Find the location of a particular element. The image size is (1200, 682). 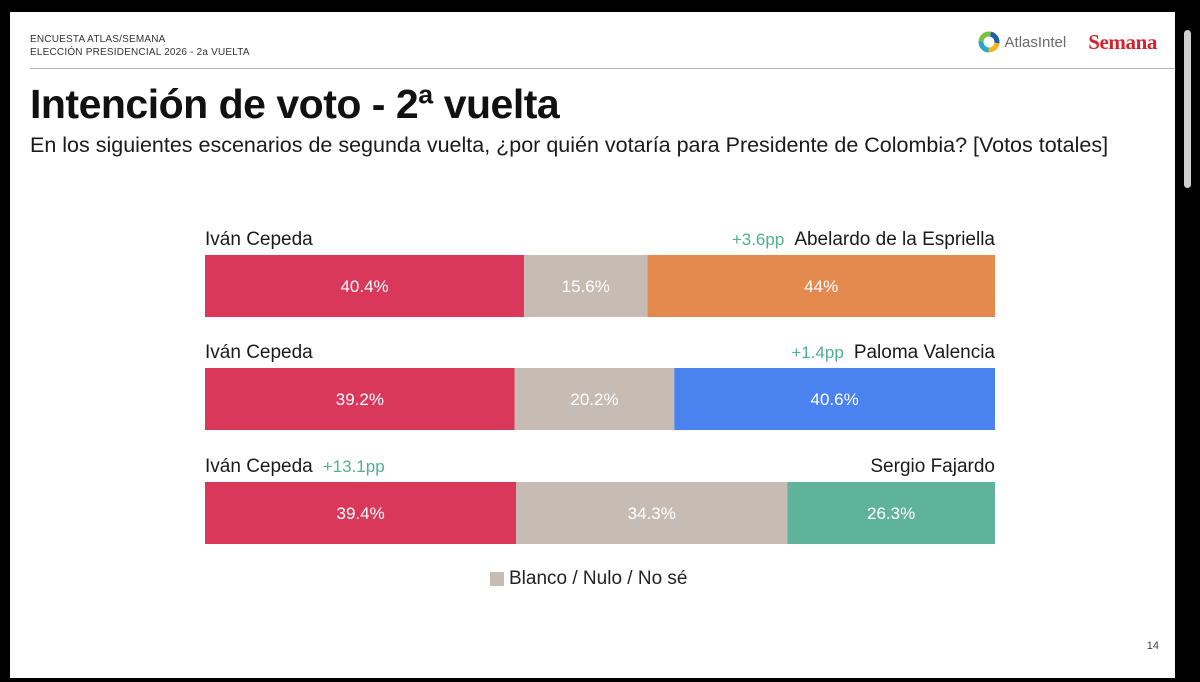

legend: Blanco / Nulo / No sé is located at coordinates (588, 579).